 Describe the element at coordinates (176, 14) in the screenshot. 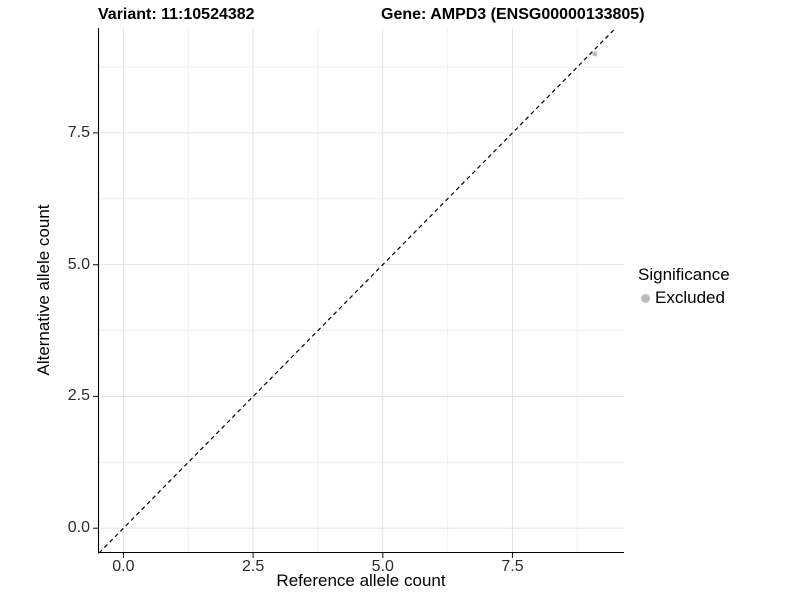

I see `variant-title: Variant: 11:10524382` at that location.